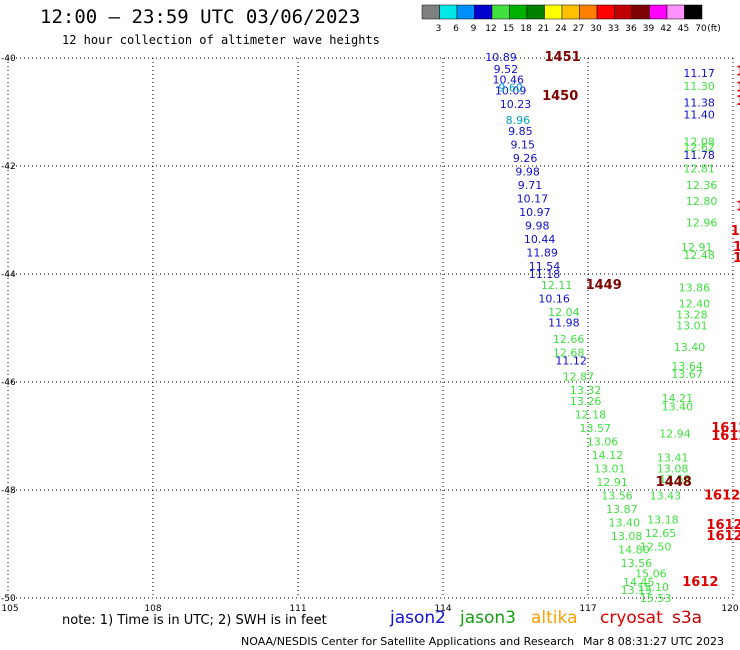 The image size is (740, 650). What do you see at coordinates (511, 90) in the screenshot?
I see `wave-height-label: 10.09` at bounding box center [511, 90].